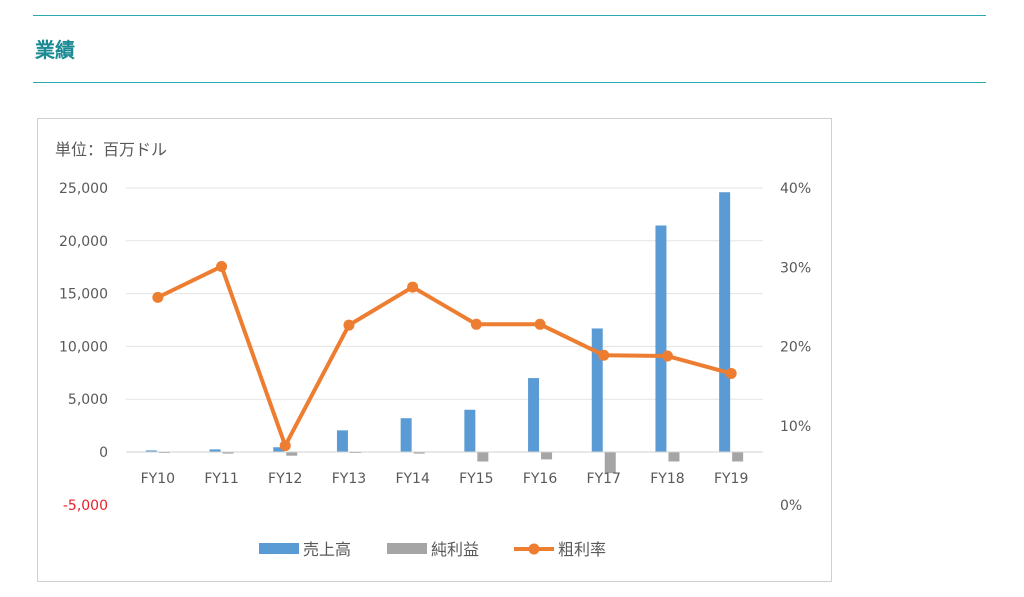 This screenshot has height=597, width=1024. Describe the element at coordinates (349, 479) in the screenshot. I see `x-axis-tick-label: FY13` at that location.